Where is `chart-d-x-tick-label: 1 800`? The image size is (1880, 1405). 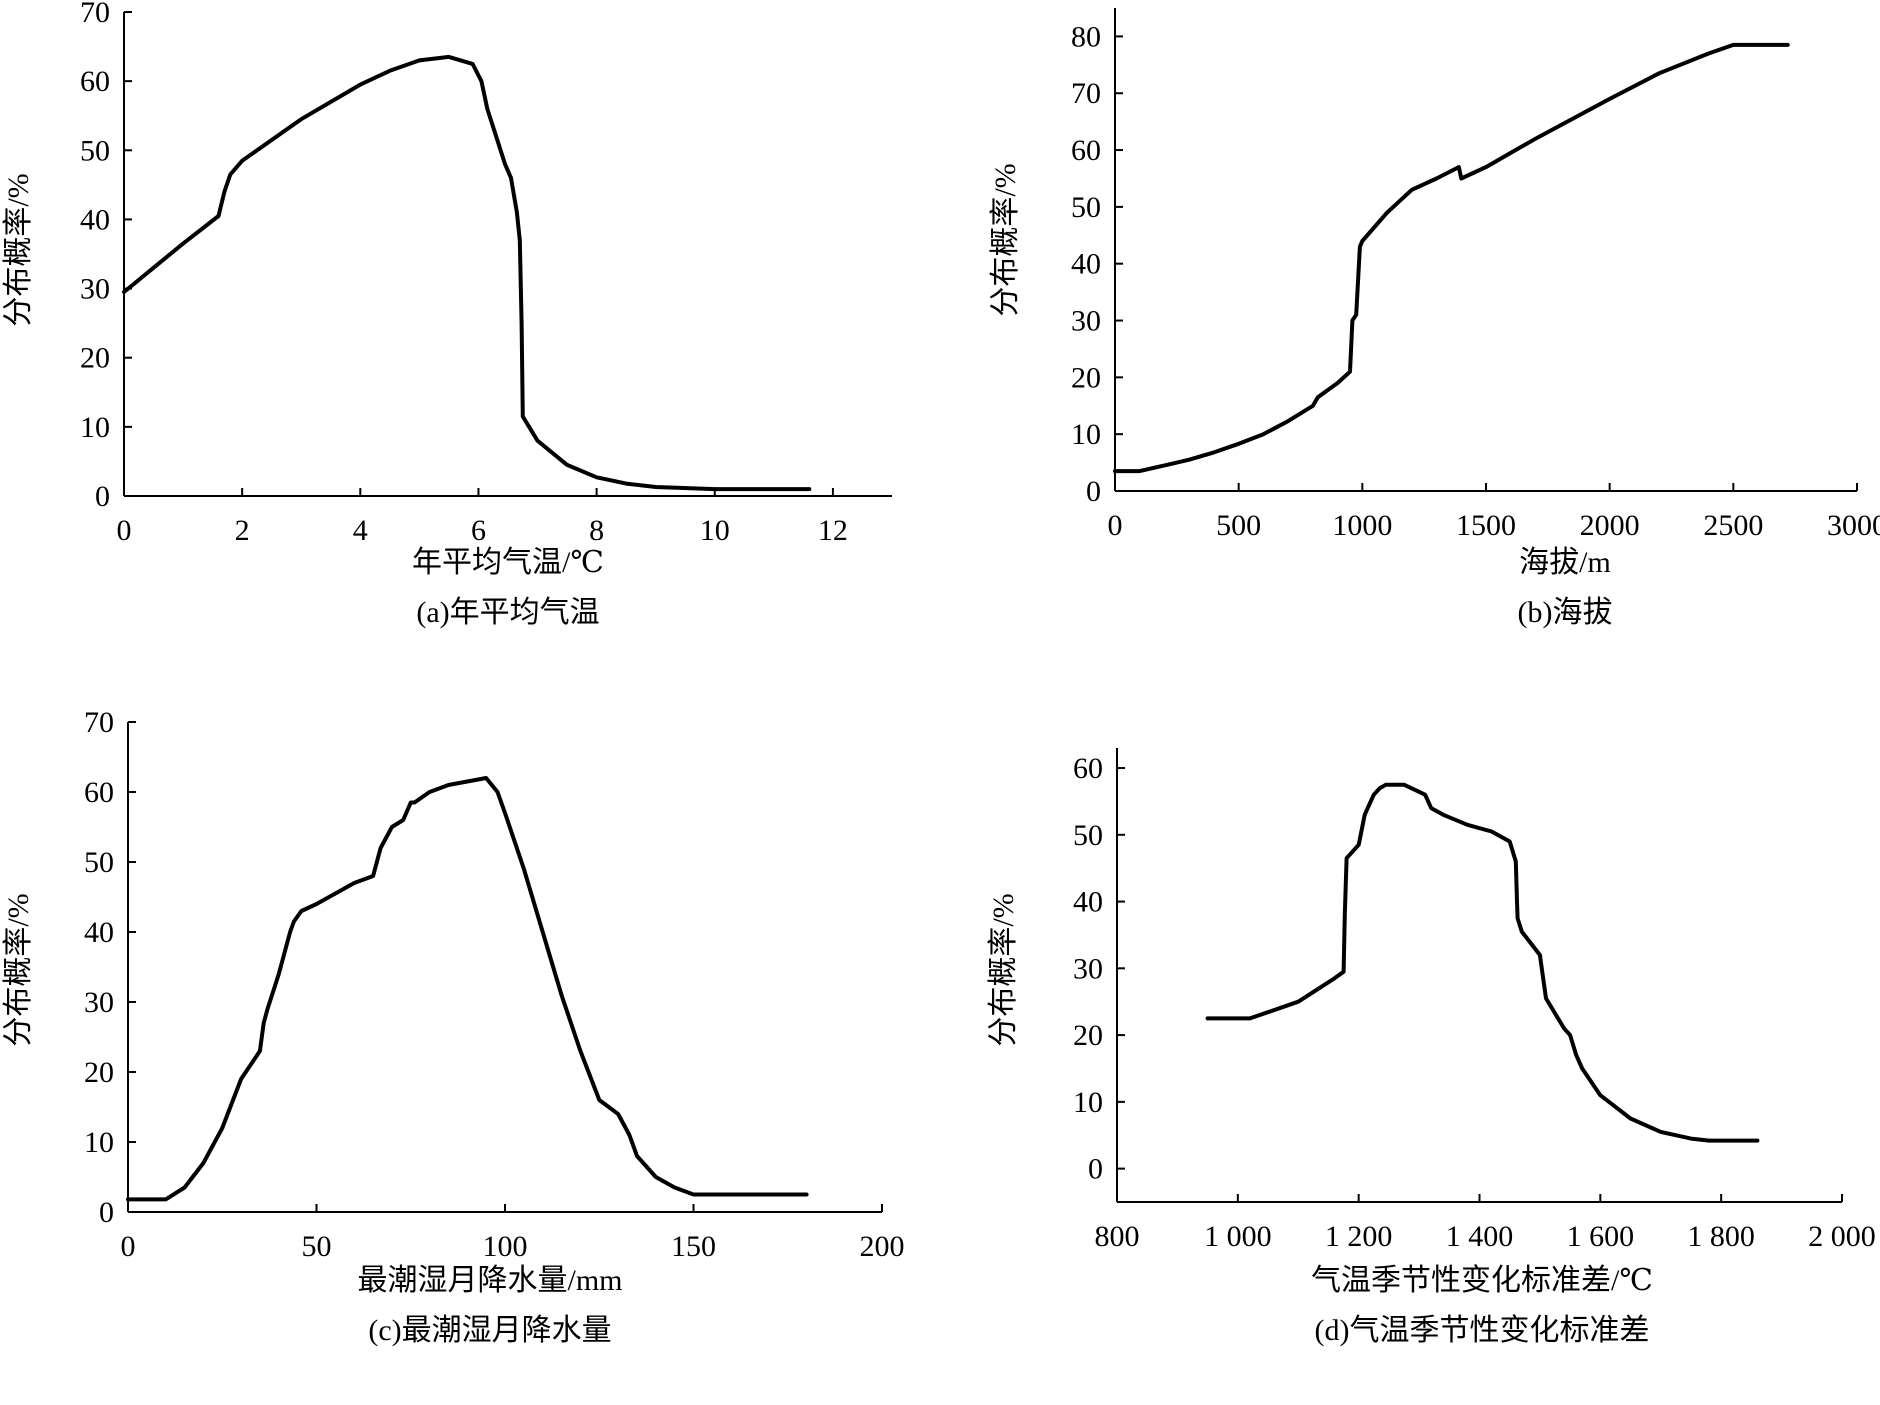
chart-d-x-tick-label: 1 800 is located at coordinates (1721, 1236).